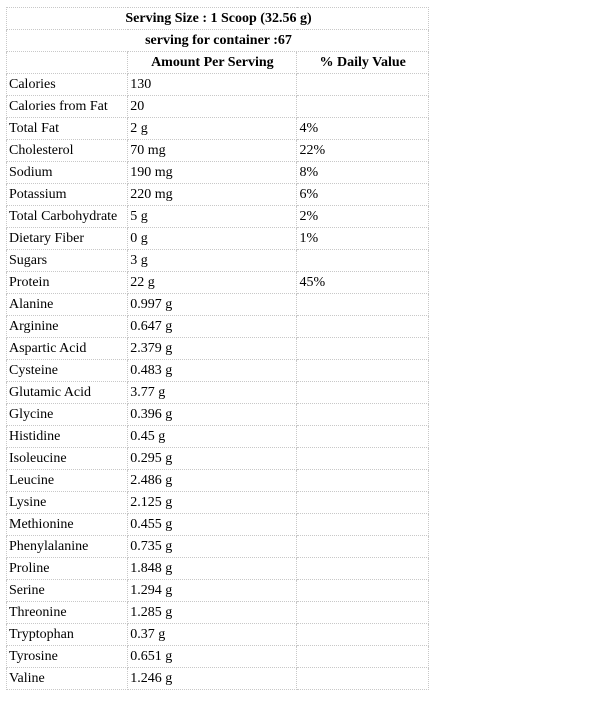 The width and height of the screenshot is (600, 706). What do you see at coordinates (212, 260) in the screenshot?
I see `nutrient-amount: 3 g` at bounding box center [212, 260].